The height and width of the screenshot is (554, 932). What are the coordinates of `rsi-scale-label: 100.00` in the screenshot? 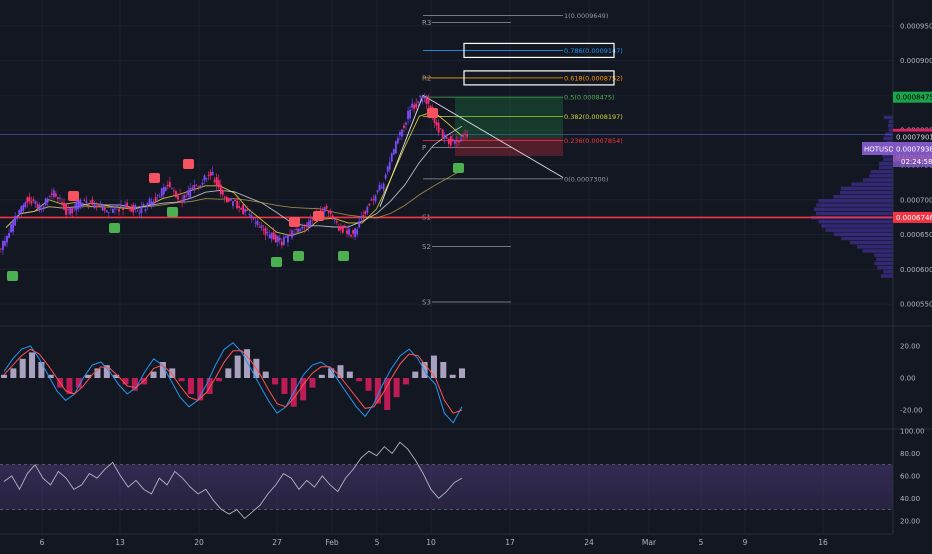 It's located at (912, 432).